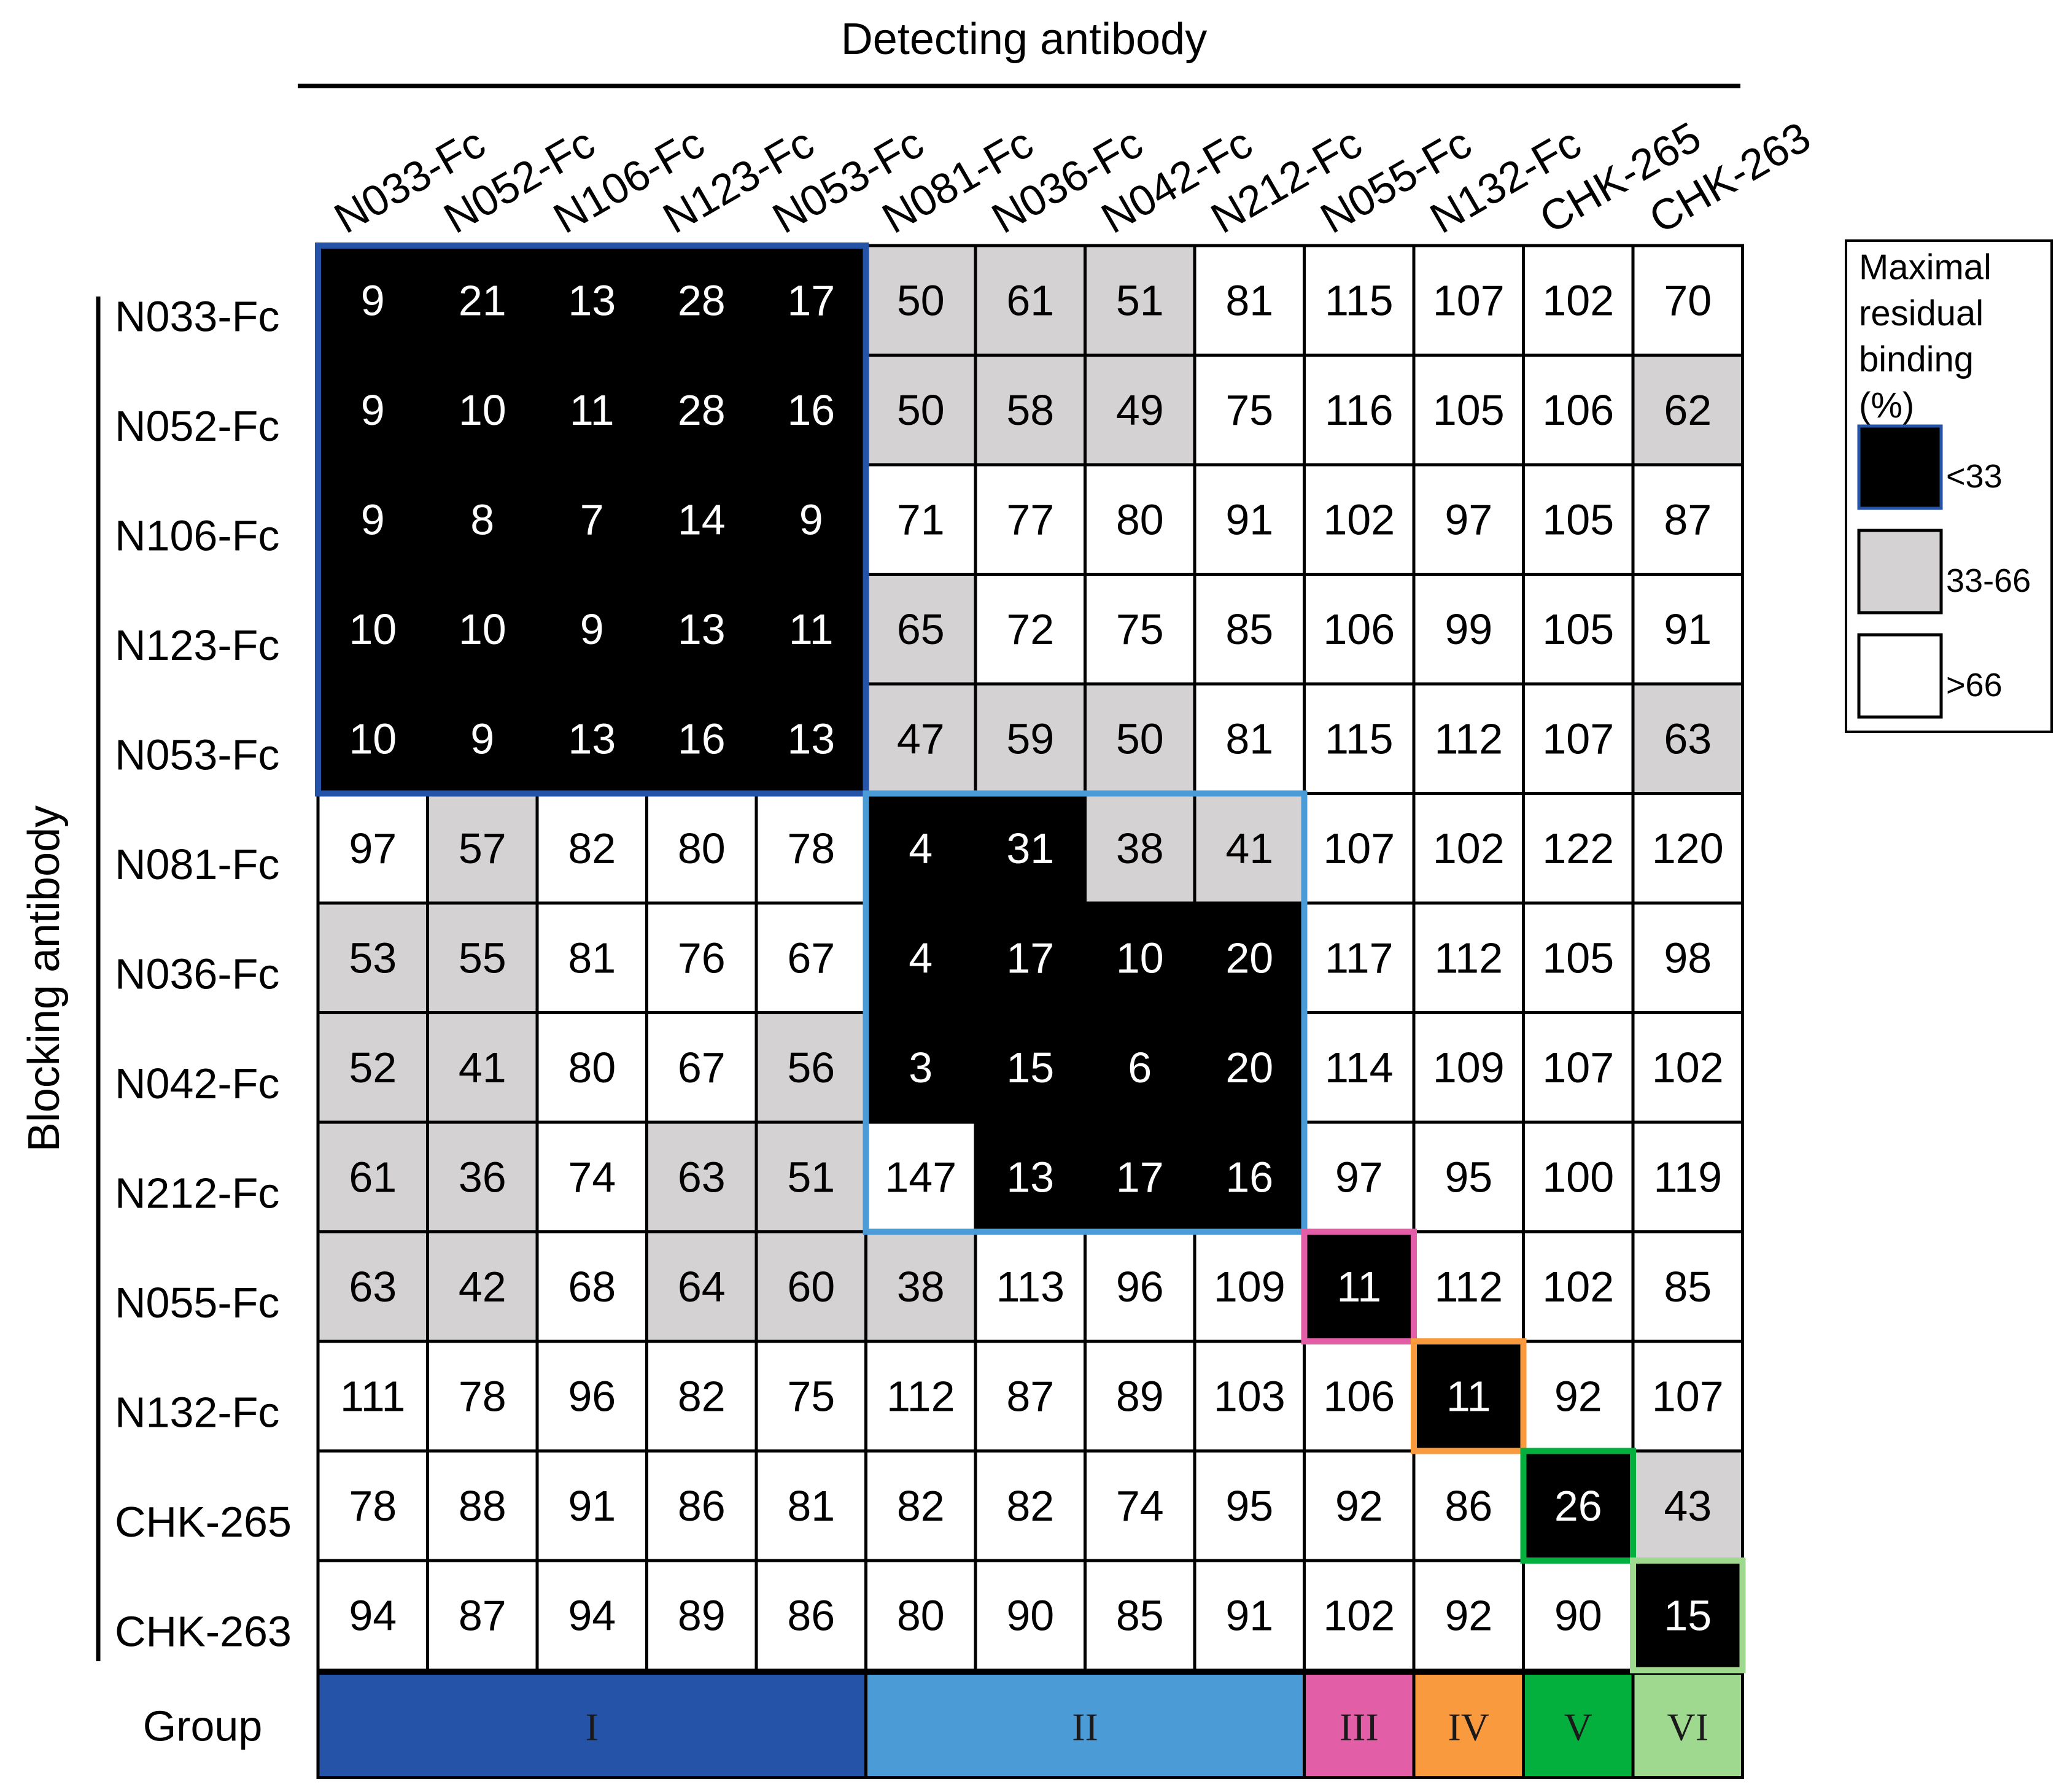 The width and height of the screenshot is (2067, 1792). Describe the element at coordinates (482, 300) in the screenshot. I see `cell-value-label: 21` at that location.